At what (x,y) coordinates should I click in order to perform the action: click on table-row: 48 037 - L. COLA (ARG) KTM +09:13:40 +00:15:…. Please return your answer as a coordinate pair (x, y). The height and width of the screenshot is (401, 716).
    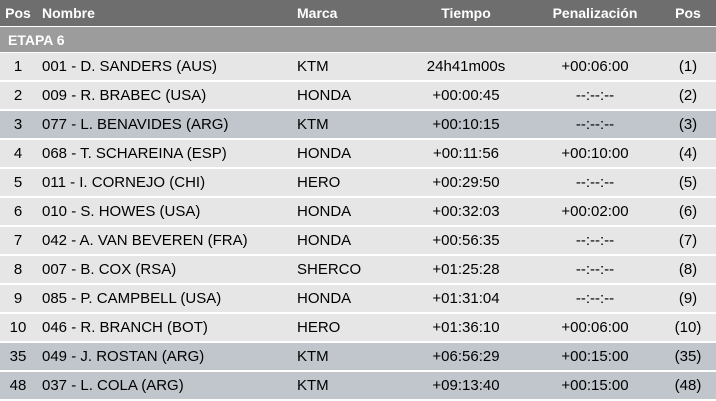
    Looking at the image, I should click on (358, 386).